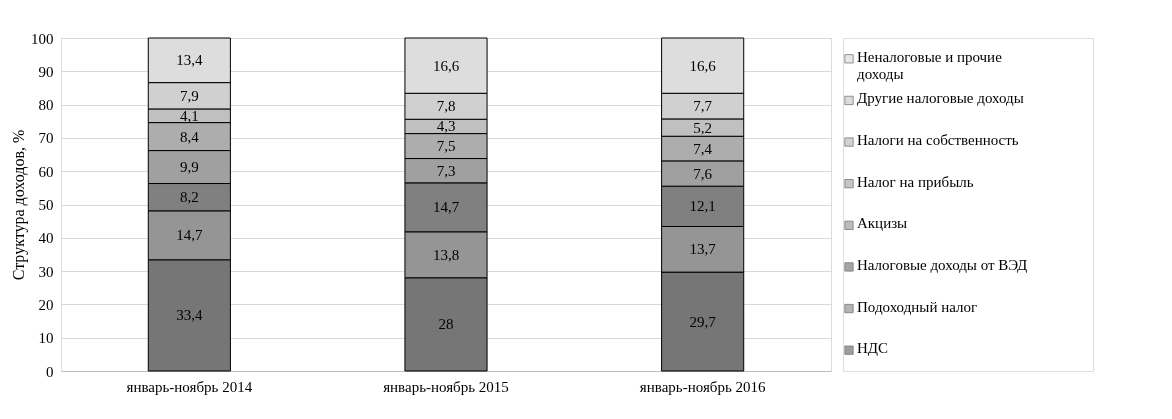 The image size is (1172, 419). I want to click on legend-label: Налоговые доходы от ВЭД, so click(942, 264).